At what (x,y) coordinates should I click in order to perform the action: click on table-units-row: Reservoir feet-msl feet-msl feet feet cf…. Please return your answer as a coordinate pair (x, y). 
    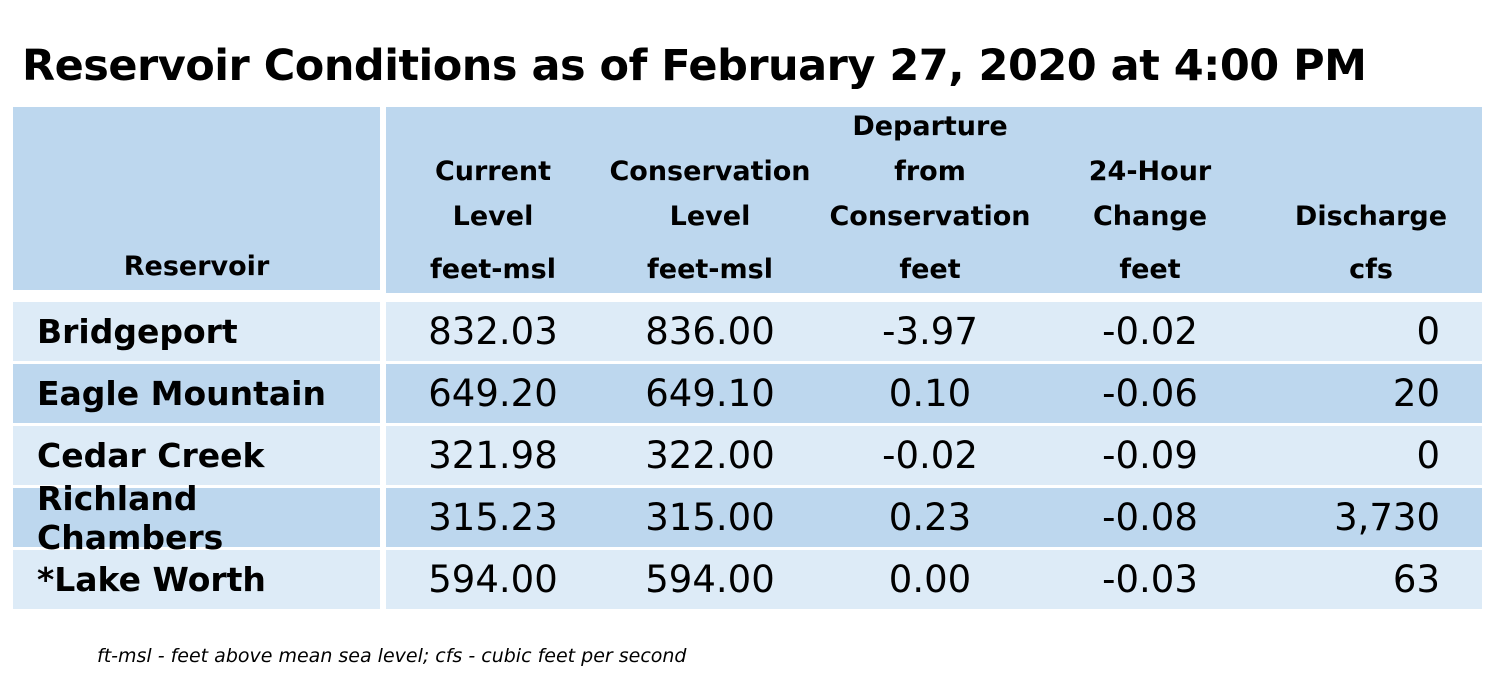
    Looking at the image, I should click on (747, 267).